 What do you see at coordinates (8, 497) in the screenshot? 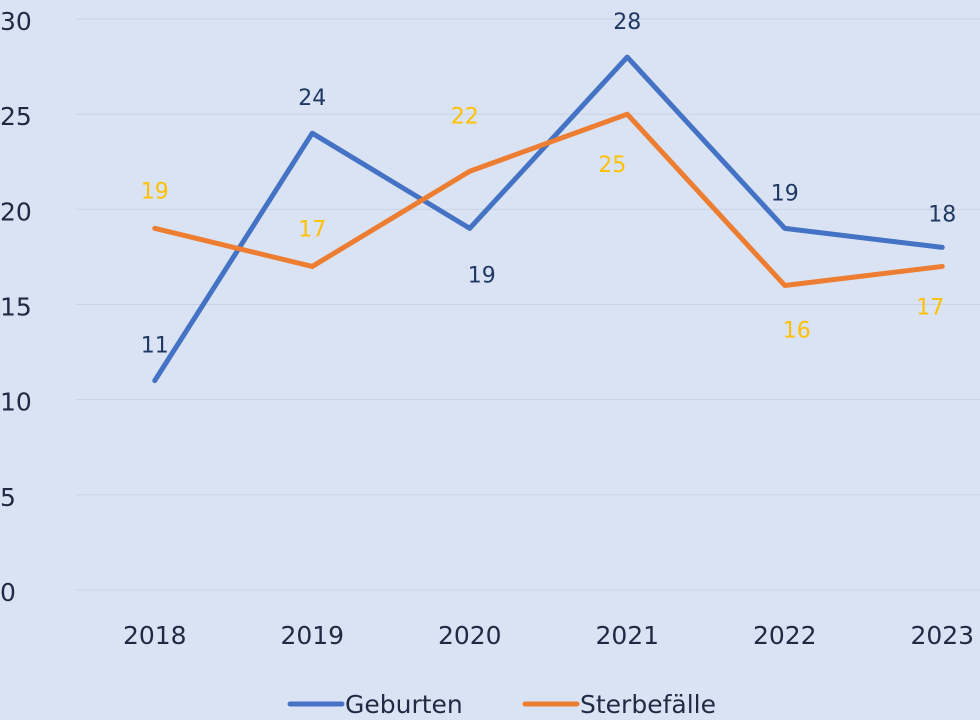
I see `y-tick-label: 5` at bounding box center [8, 497].